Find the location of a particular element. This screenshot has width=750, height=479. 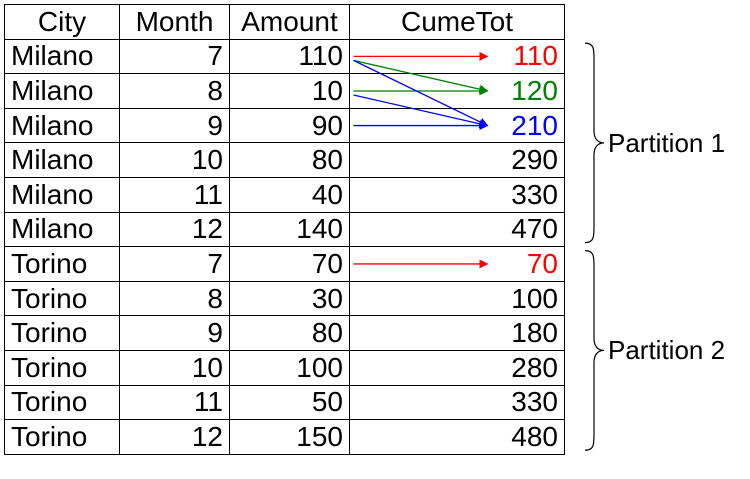

table-row: Milano 9 90 210 is located at coordinates (285, 125).